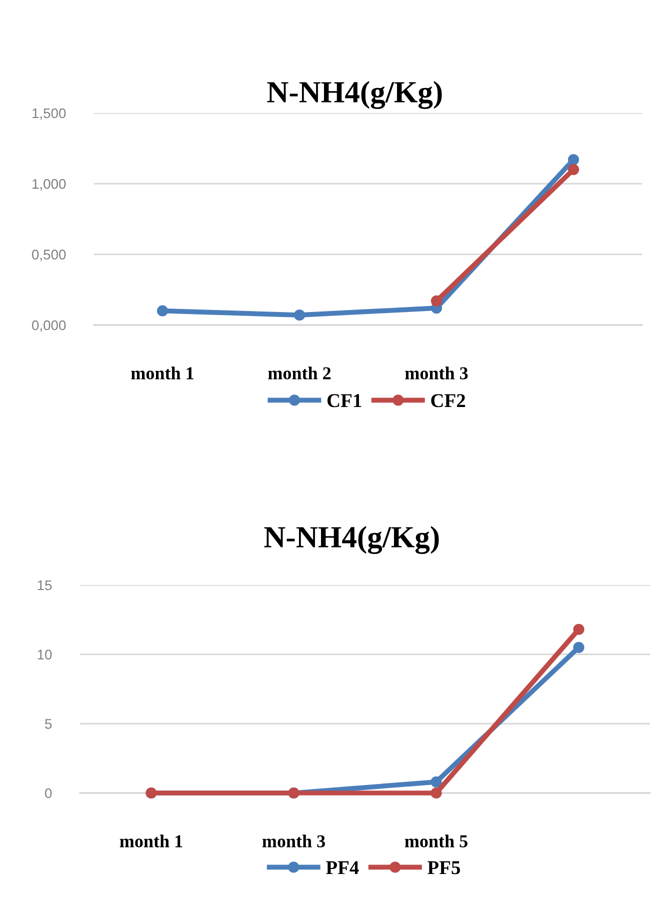 This screenshot has width=657, height=916. I want to click on y-tick-label: 0,000, so click(49, 326).